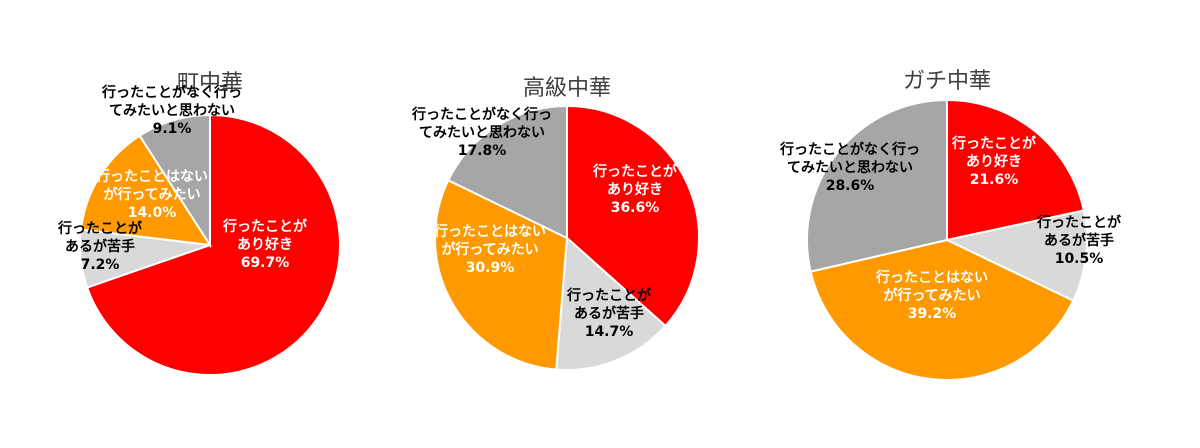  Describe the element at coordinates (1079, 259) in the screenshot. I see `data-label-line: 10.5%` at that location.